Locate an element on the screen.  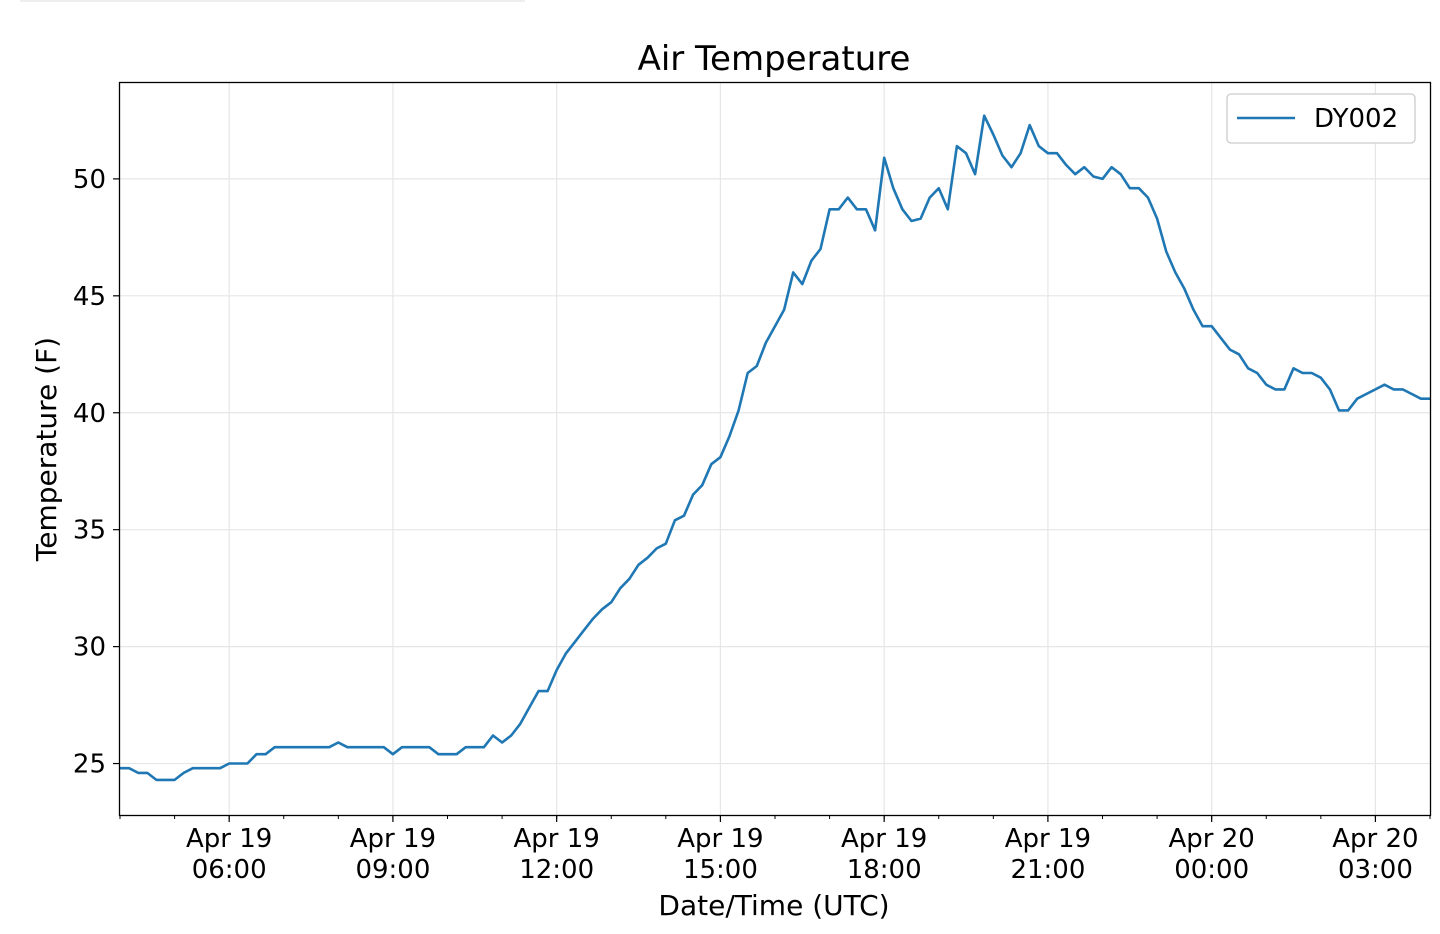
x-axis-label: Date/Time (UTC) is located at coordinates (773, 905).